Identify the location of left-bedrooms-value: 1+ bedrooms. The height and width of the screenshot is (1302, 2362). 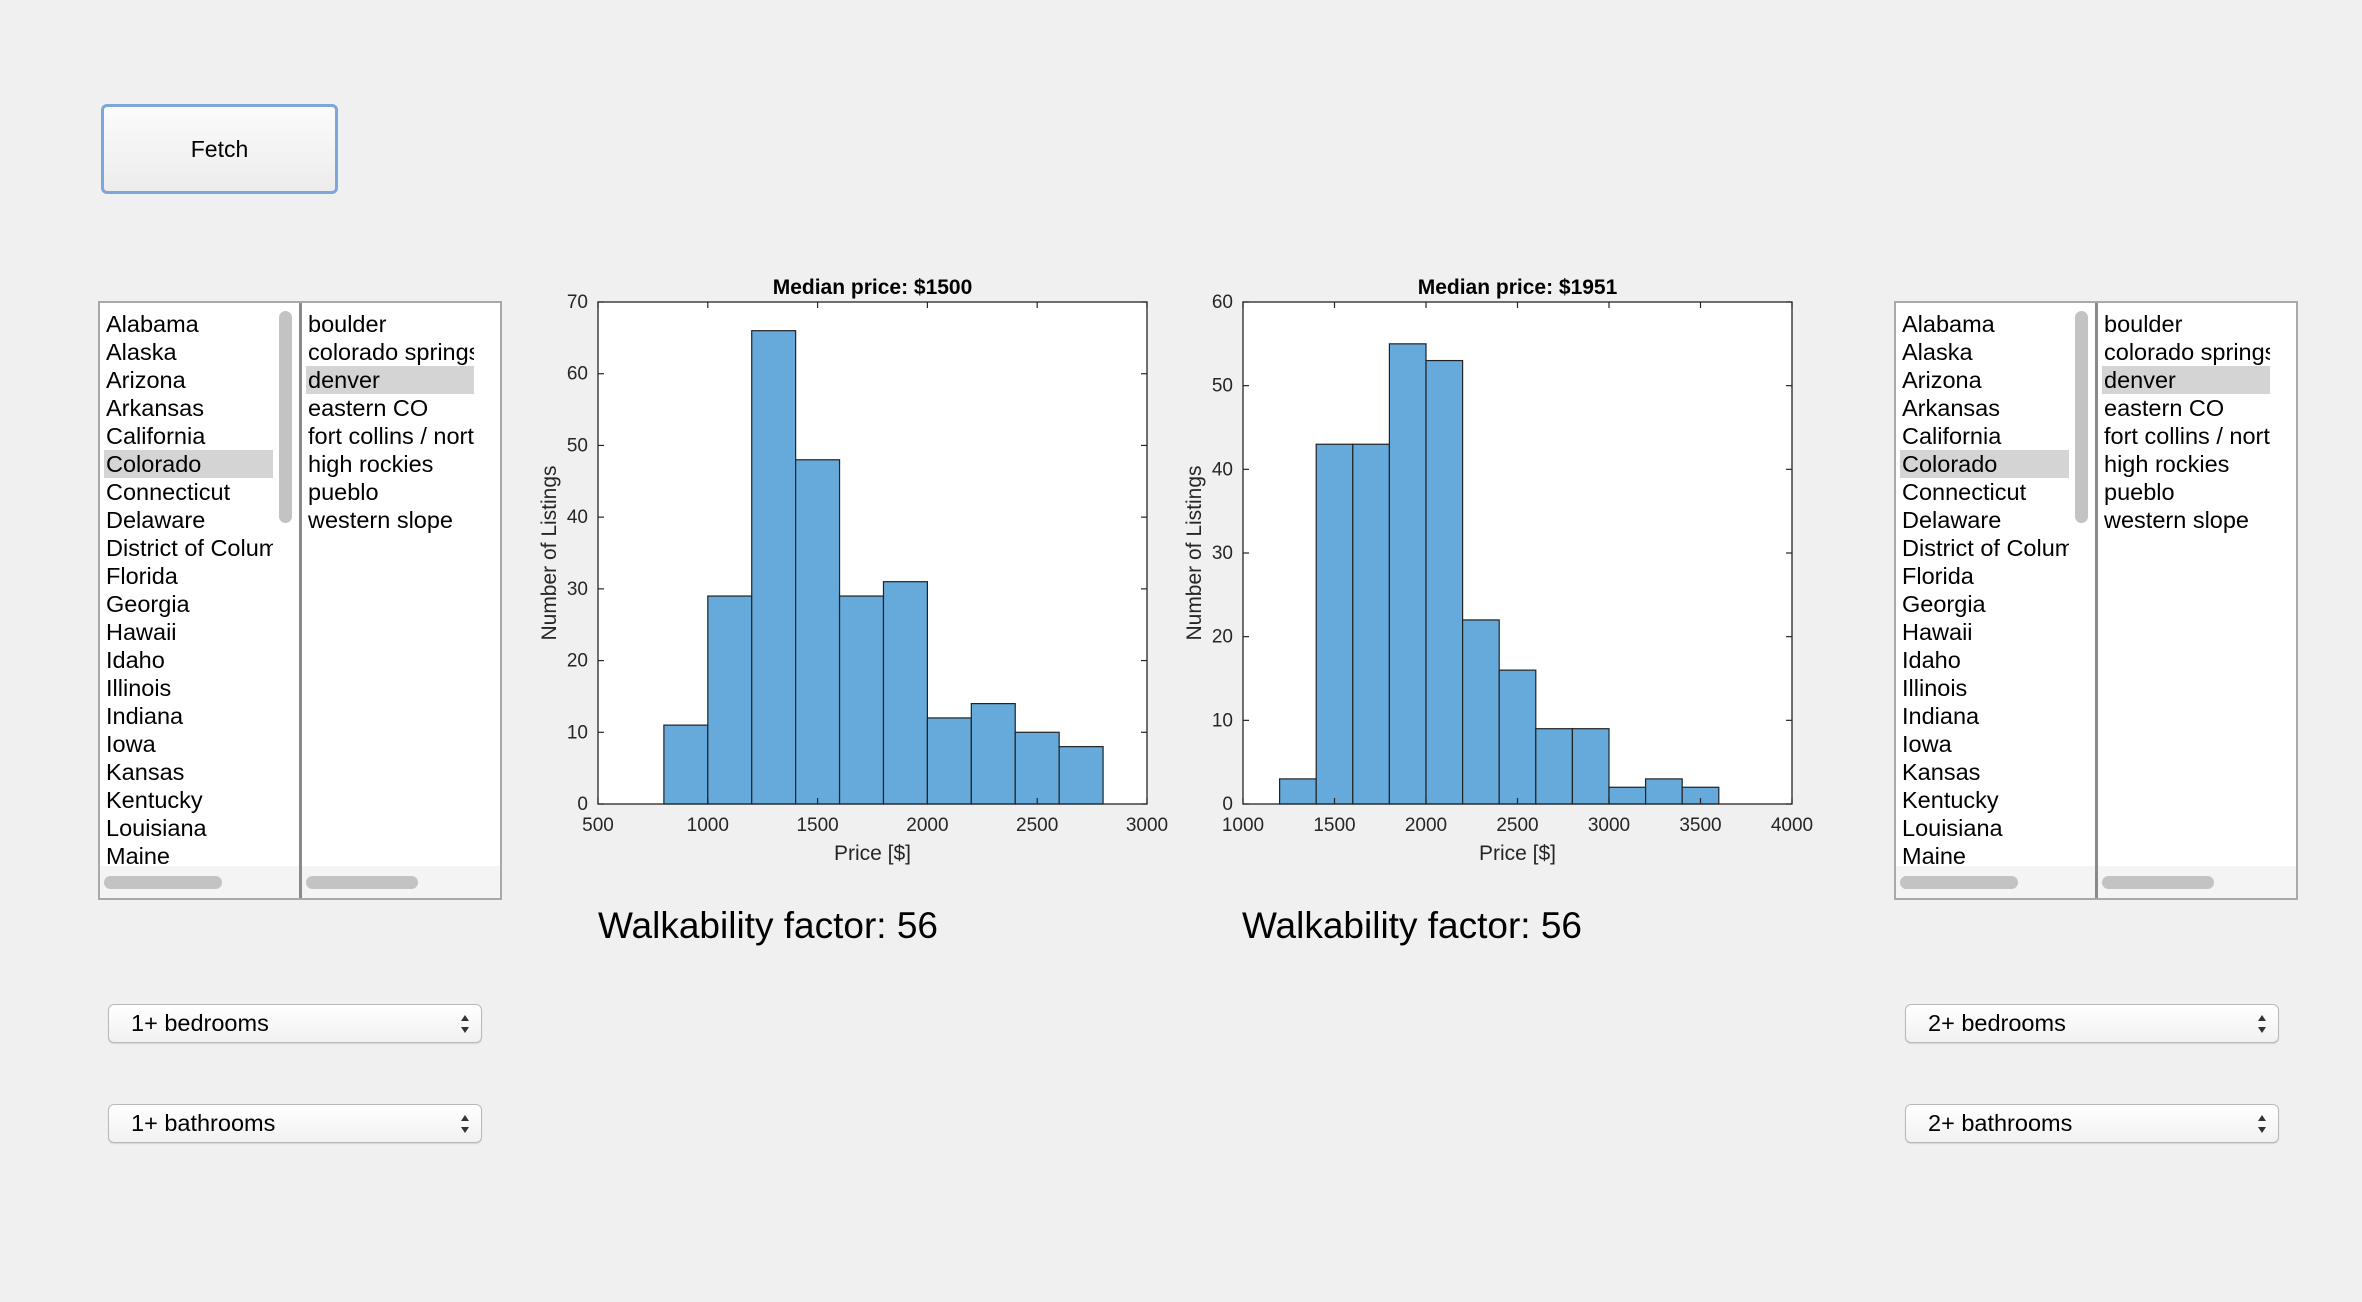
(200, 1023).